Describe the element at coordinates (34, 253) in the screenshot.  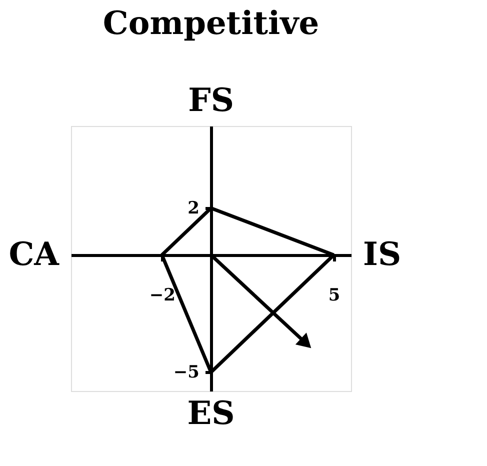
I see `text: CA` at that location.